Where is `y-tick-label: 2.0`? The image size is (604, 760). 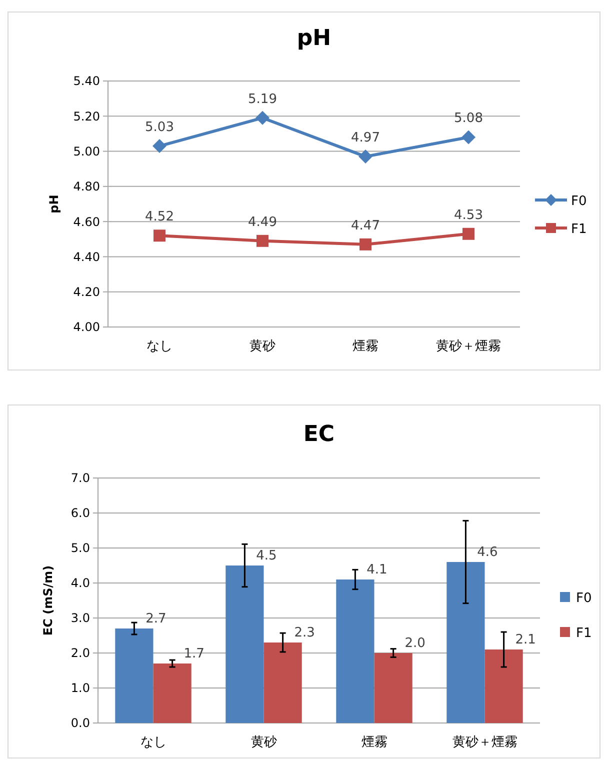 y-tick-label: 2.0 is located at coordinates (80, 653).